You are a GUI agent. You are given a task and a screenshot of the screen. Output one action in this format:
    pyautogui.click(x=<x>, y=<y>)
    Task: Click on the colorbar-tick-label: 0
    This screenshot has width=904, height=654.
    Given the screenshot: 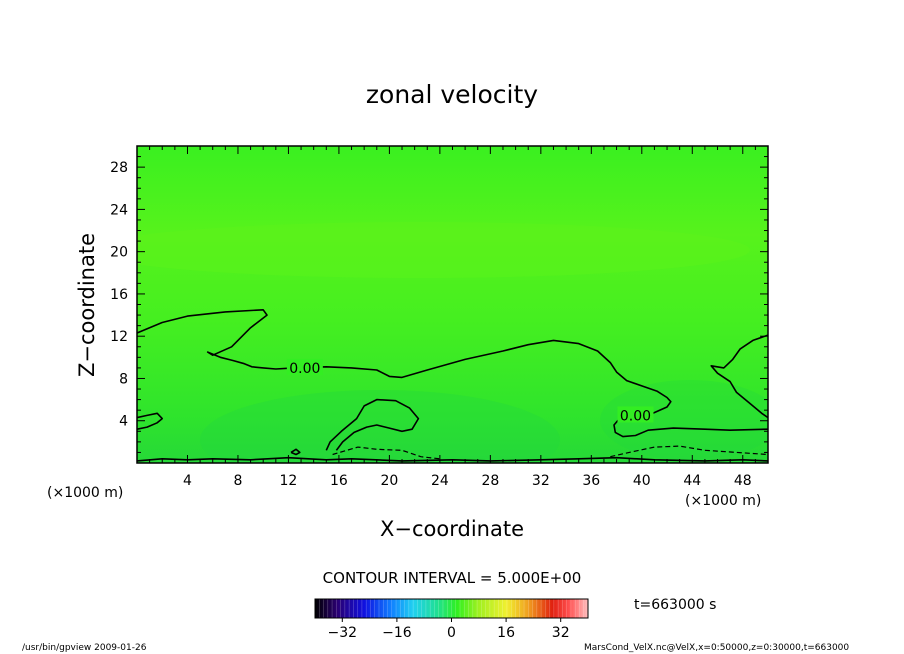 What is the action you would take?
    pyautogui.click(x=451, y=633)
    